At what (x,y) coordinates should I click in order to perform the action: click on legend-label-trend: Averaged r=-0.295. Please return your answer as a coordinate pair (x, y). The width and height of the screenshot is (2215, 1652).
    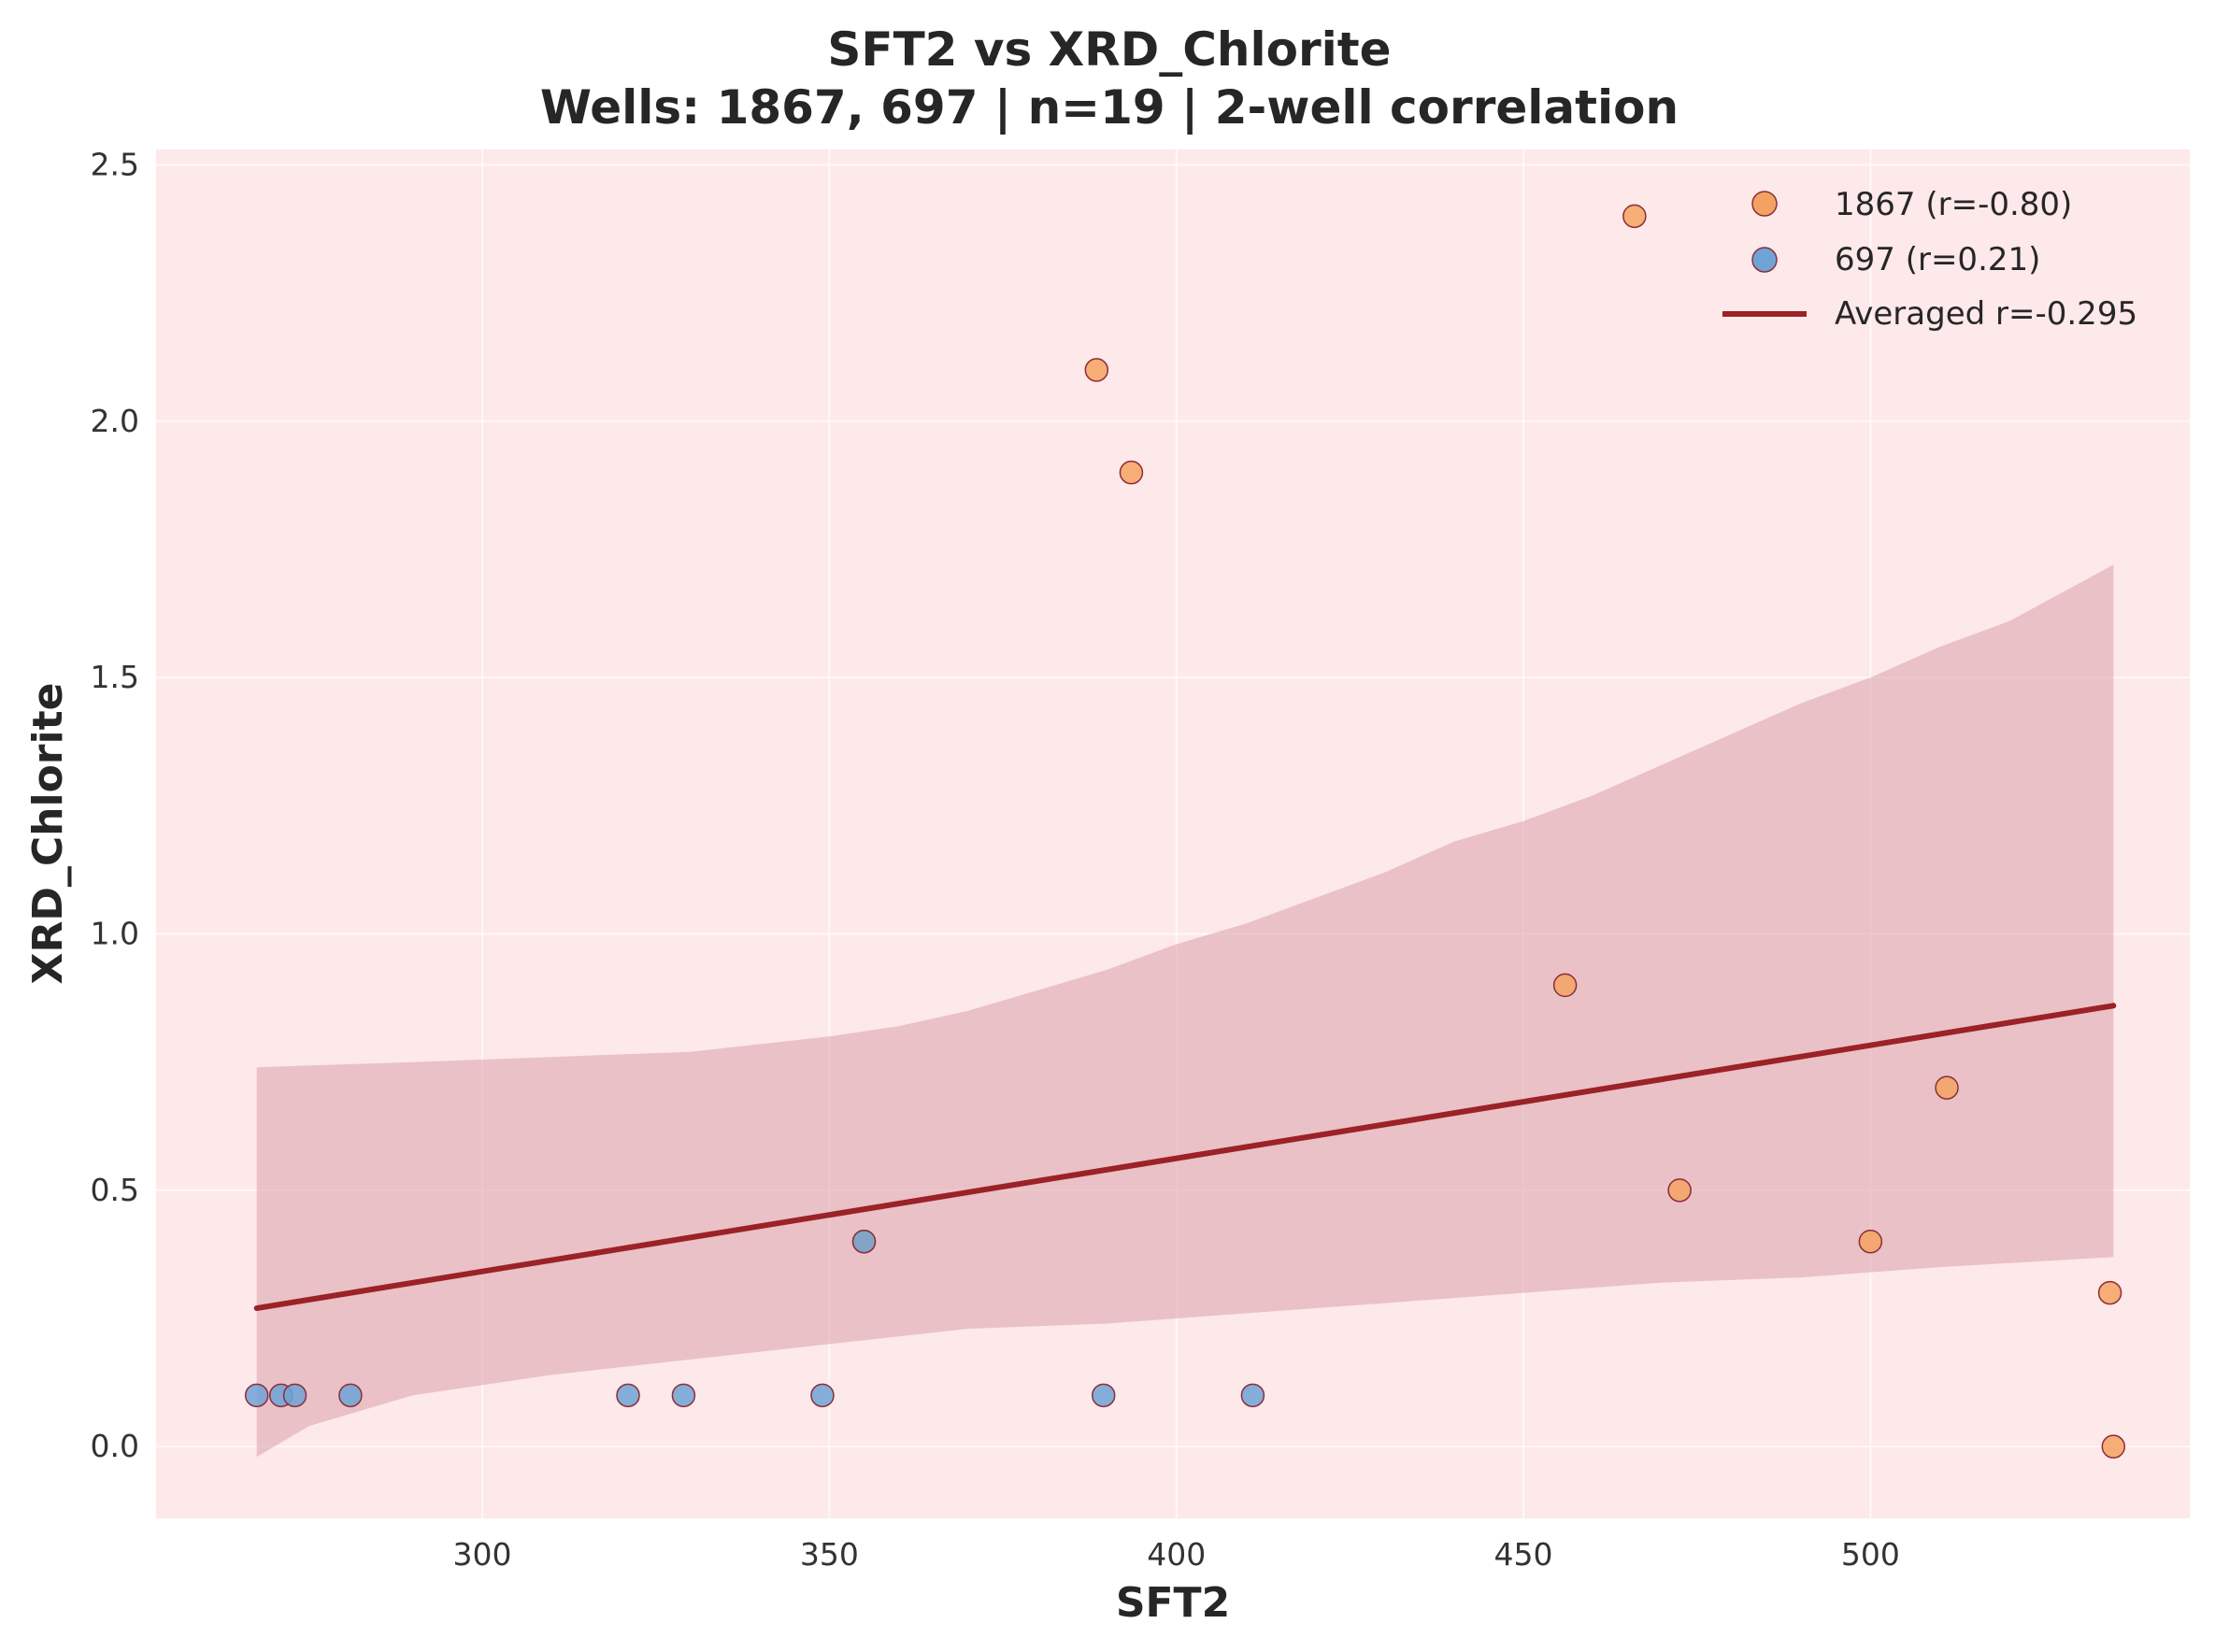
    Looking at the image, I should click on (1986, 314).